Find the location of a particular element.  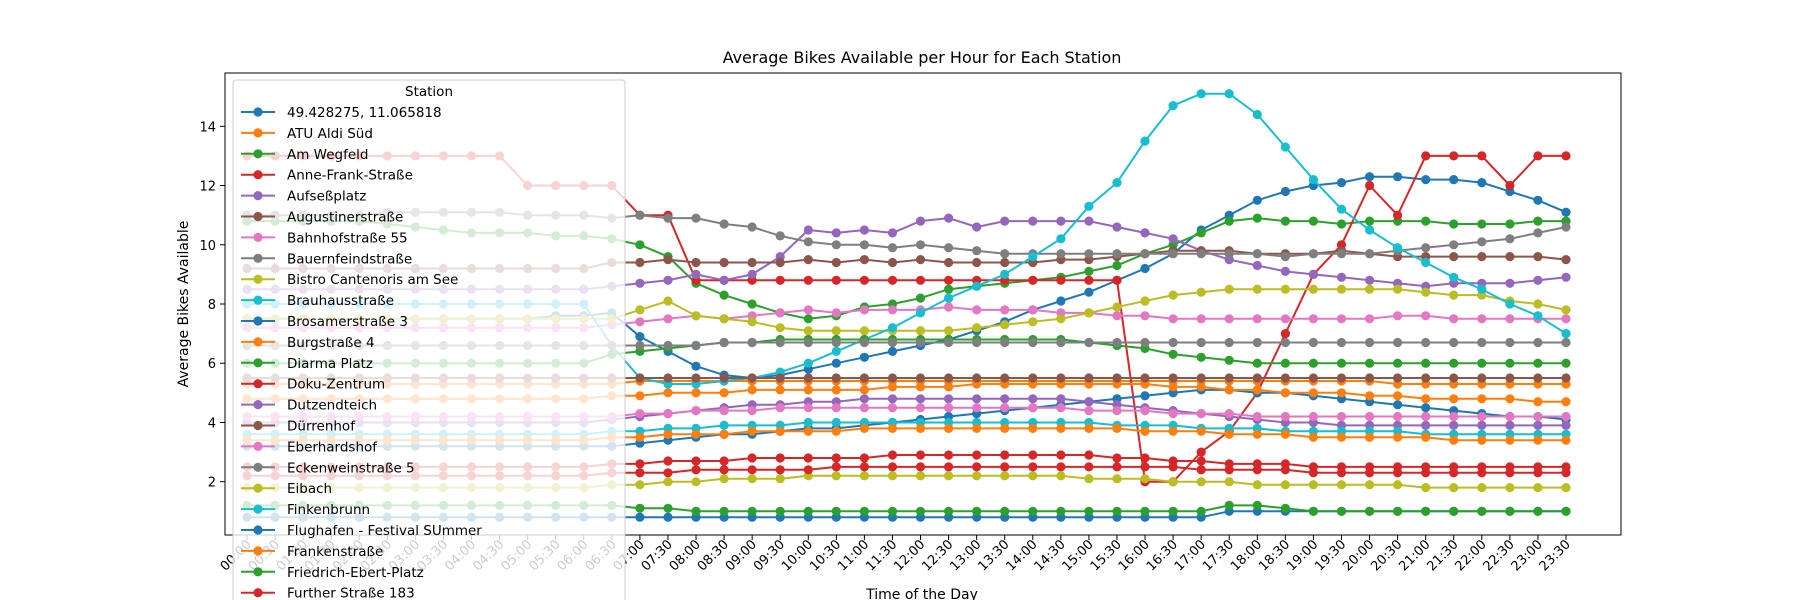

x-tick-label: 10:30 is located at coordinates (825, 555).